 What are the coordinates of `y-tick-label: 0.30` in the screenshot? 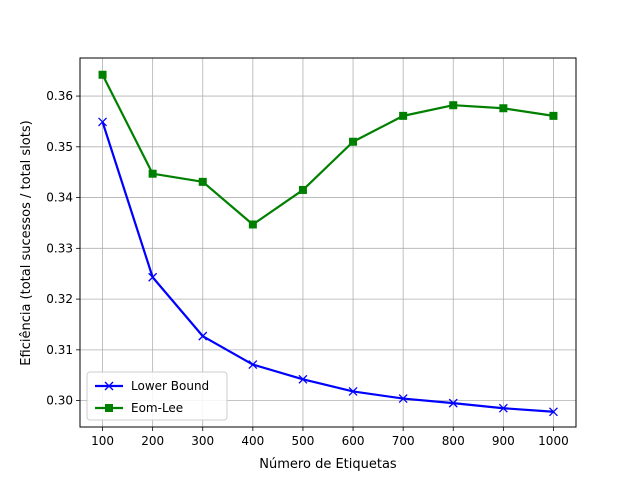 It's located at (59, 401).